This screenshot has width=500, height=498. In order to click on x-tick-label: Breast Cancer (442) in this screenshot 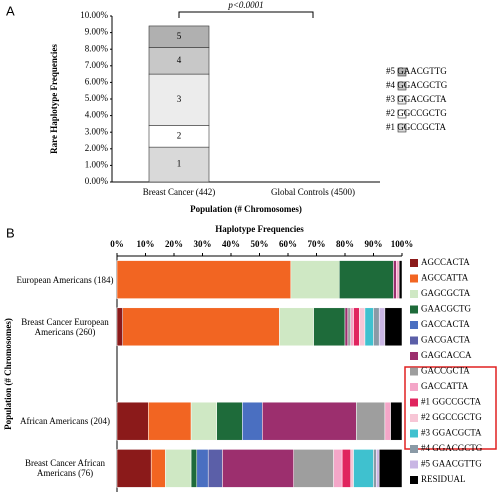, I will do `click(179, 192)`.